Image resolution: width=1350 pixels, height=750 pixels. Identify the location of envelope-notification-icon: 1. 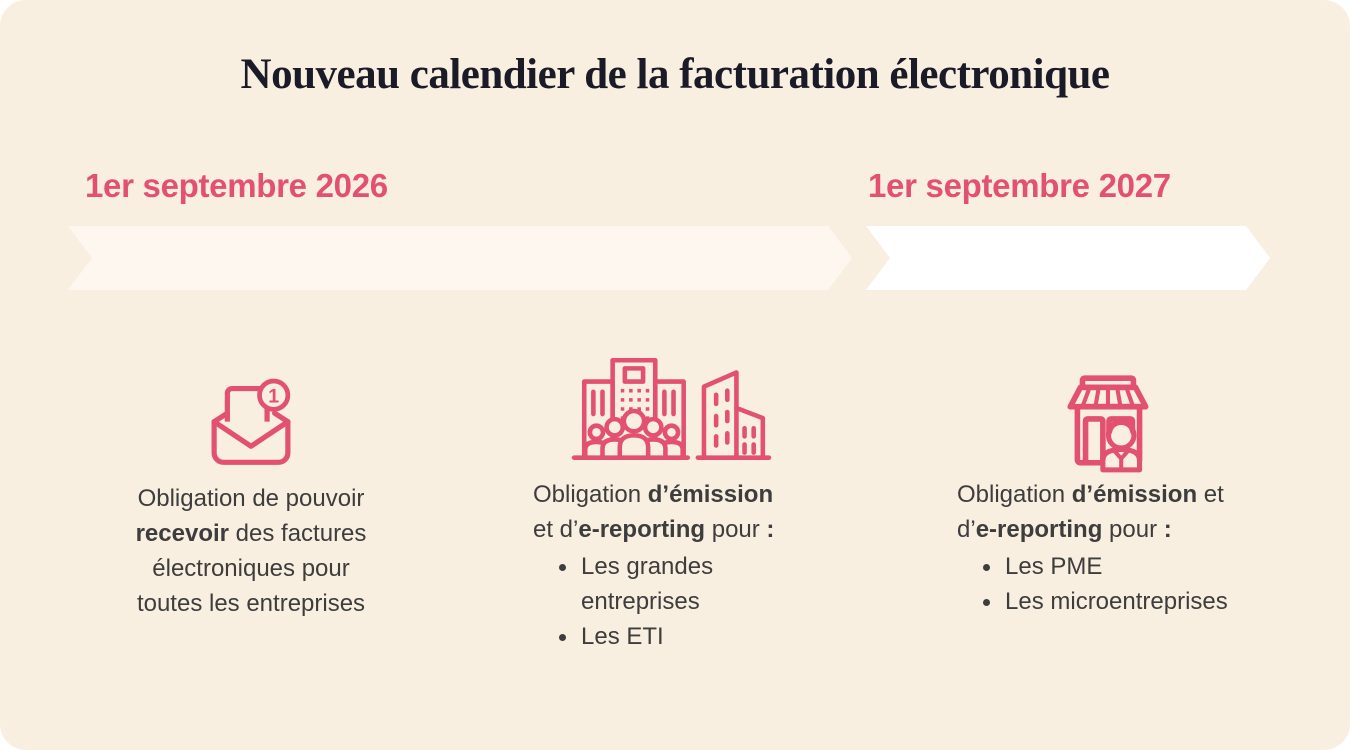
(251, 421).